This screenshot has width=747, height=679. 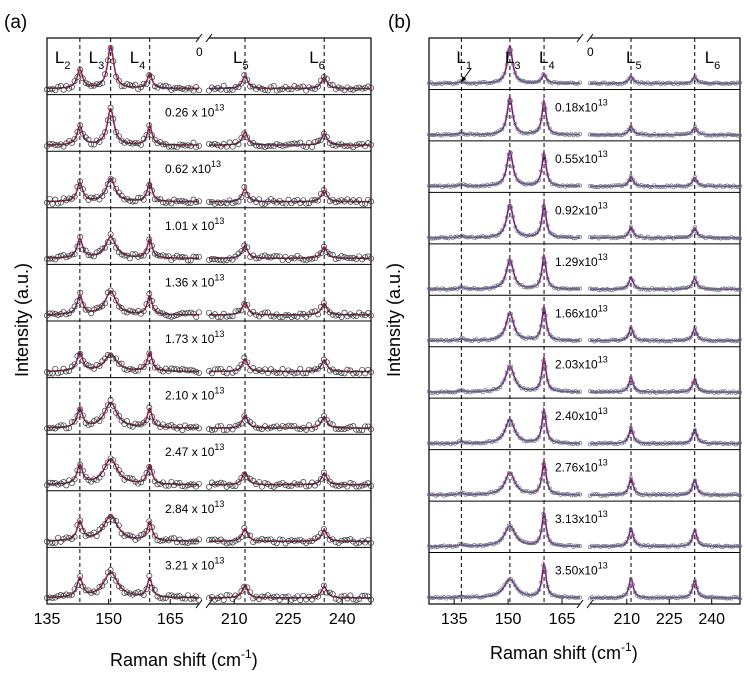 I want to click on peak-label-sub: 1, so click(x=469, y=66).